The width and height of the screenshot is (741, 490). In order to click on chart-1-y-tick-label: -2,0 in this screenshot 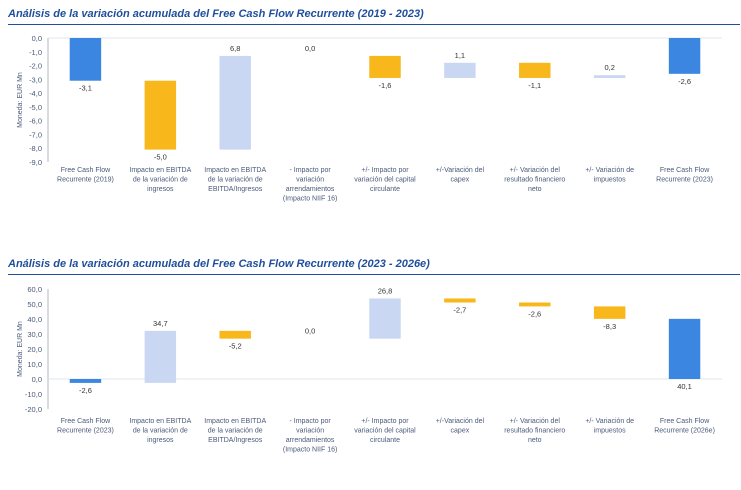, I will do `click(35, 66)`.